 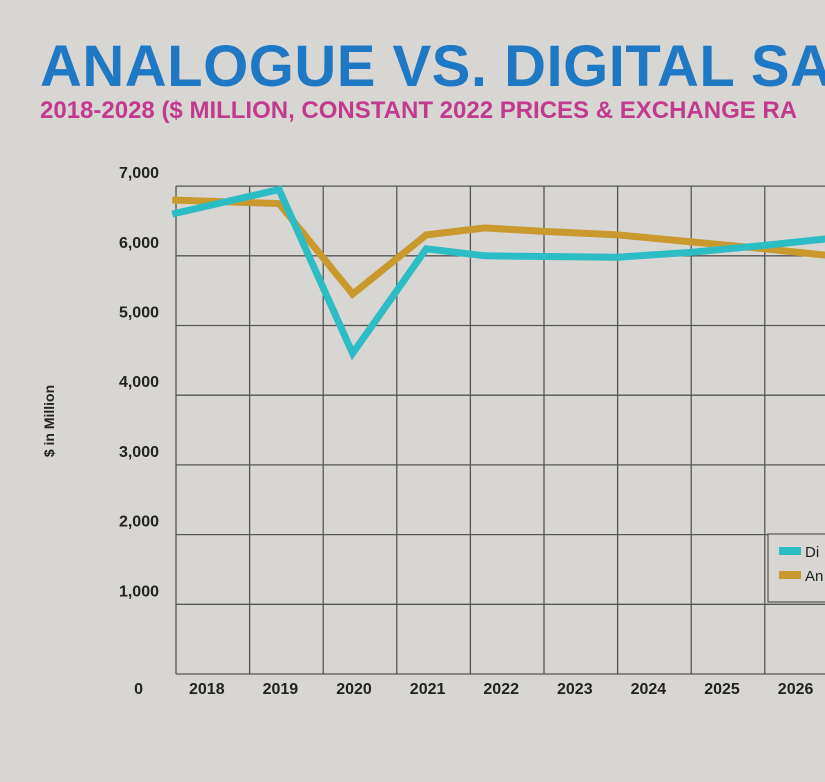 I want to click on y-tick-label: 0, so click(x=138, y=689).